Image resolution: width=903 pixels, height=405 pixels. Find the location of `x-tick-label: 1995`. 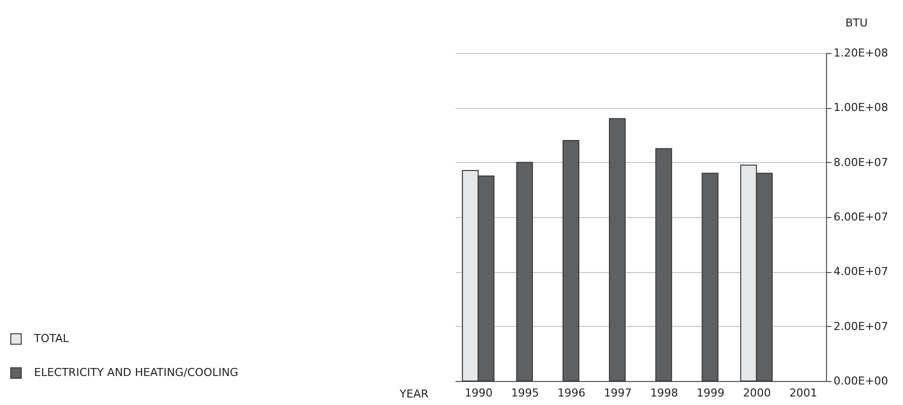

x-tick-label: 1995 is located at coordinates (525, 393).